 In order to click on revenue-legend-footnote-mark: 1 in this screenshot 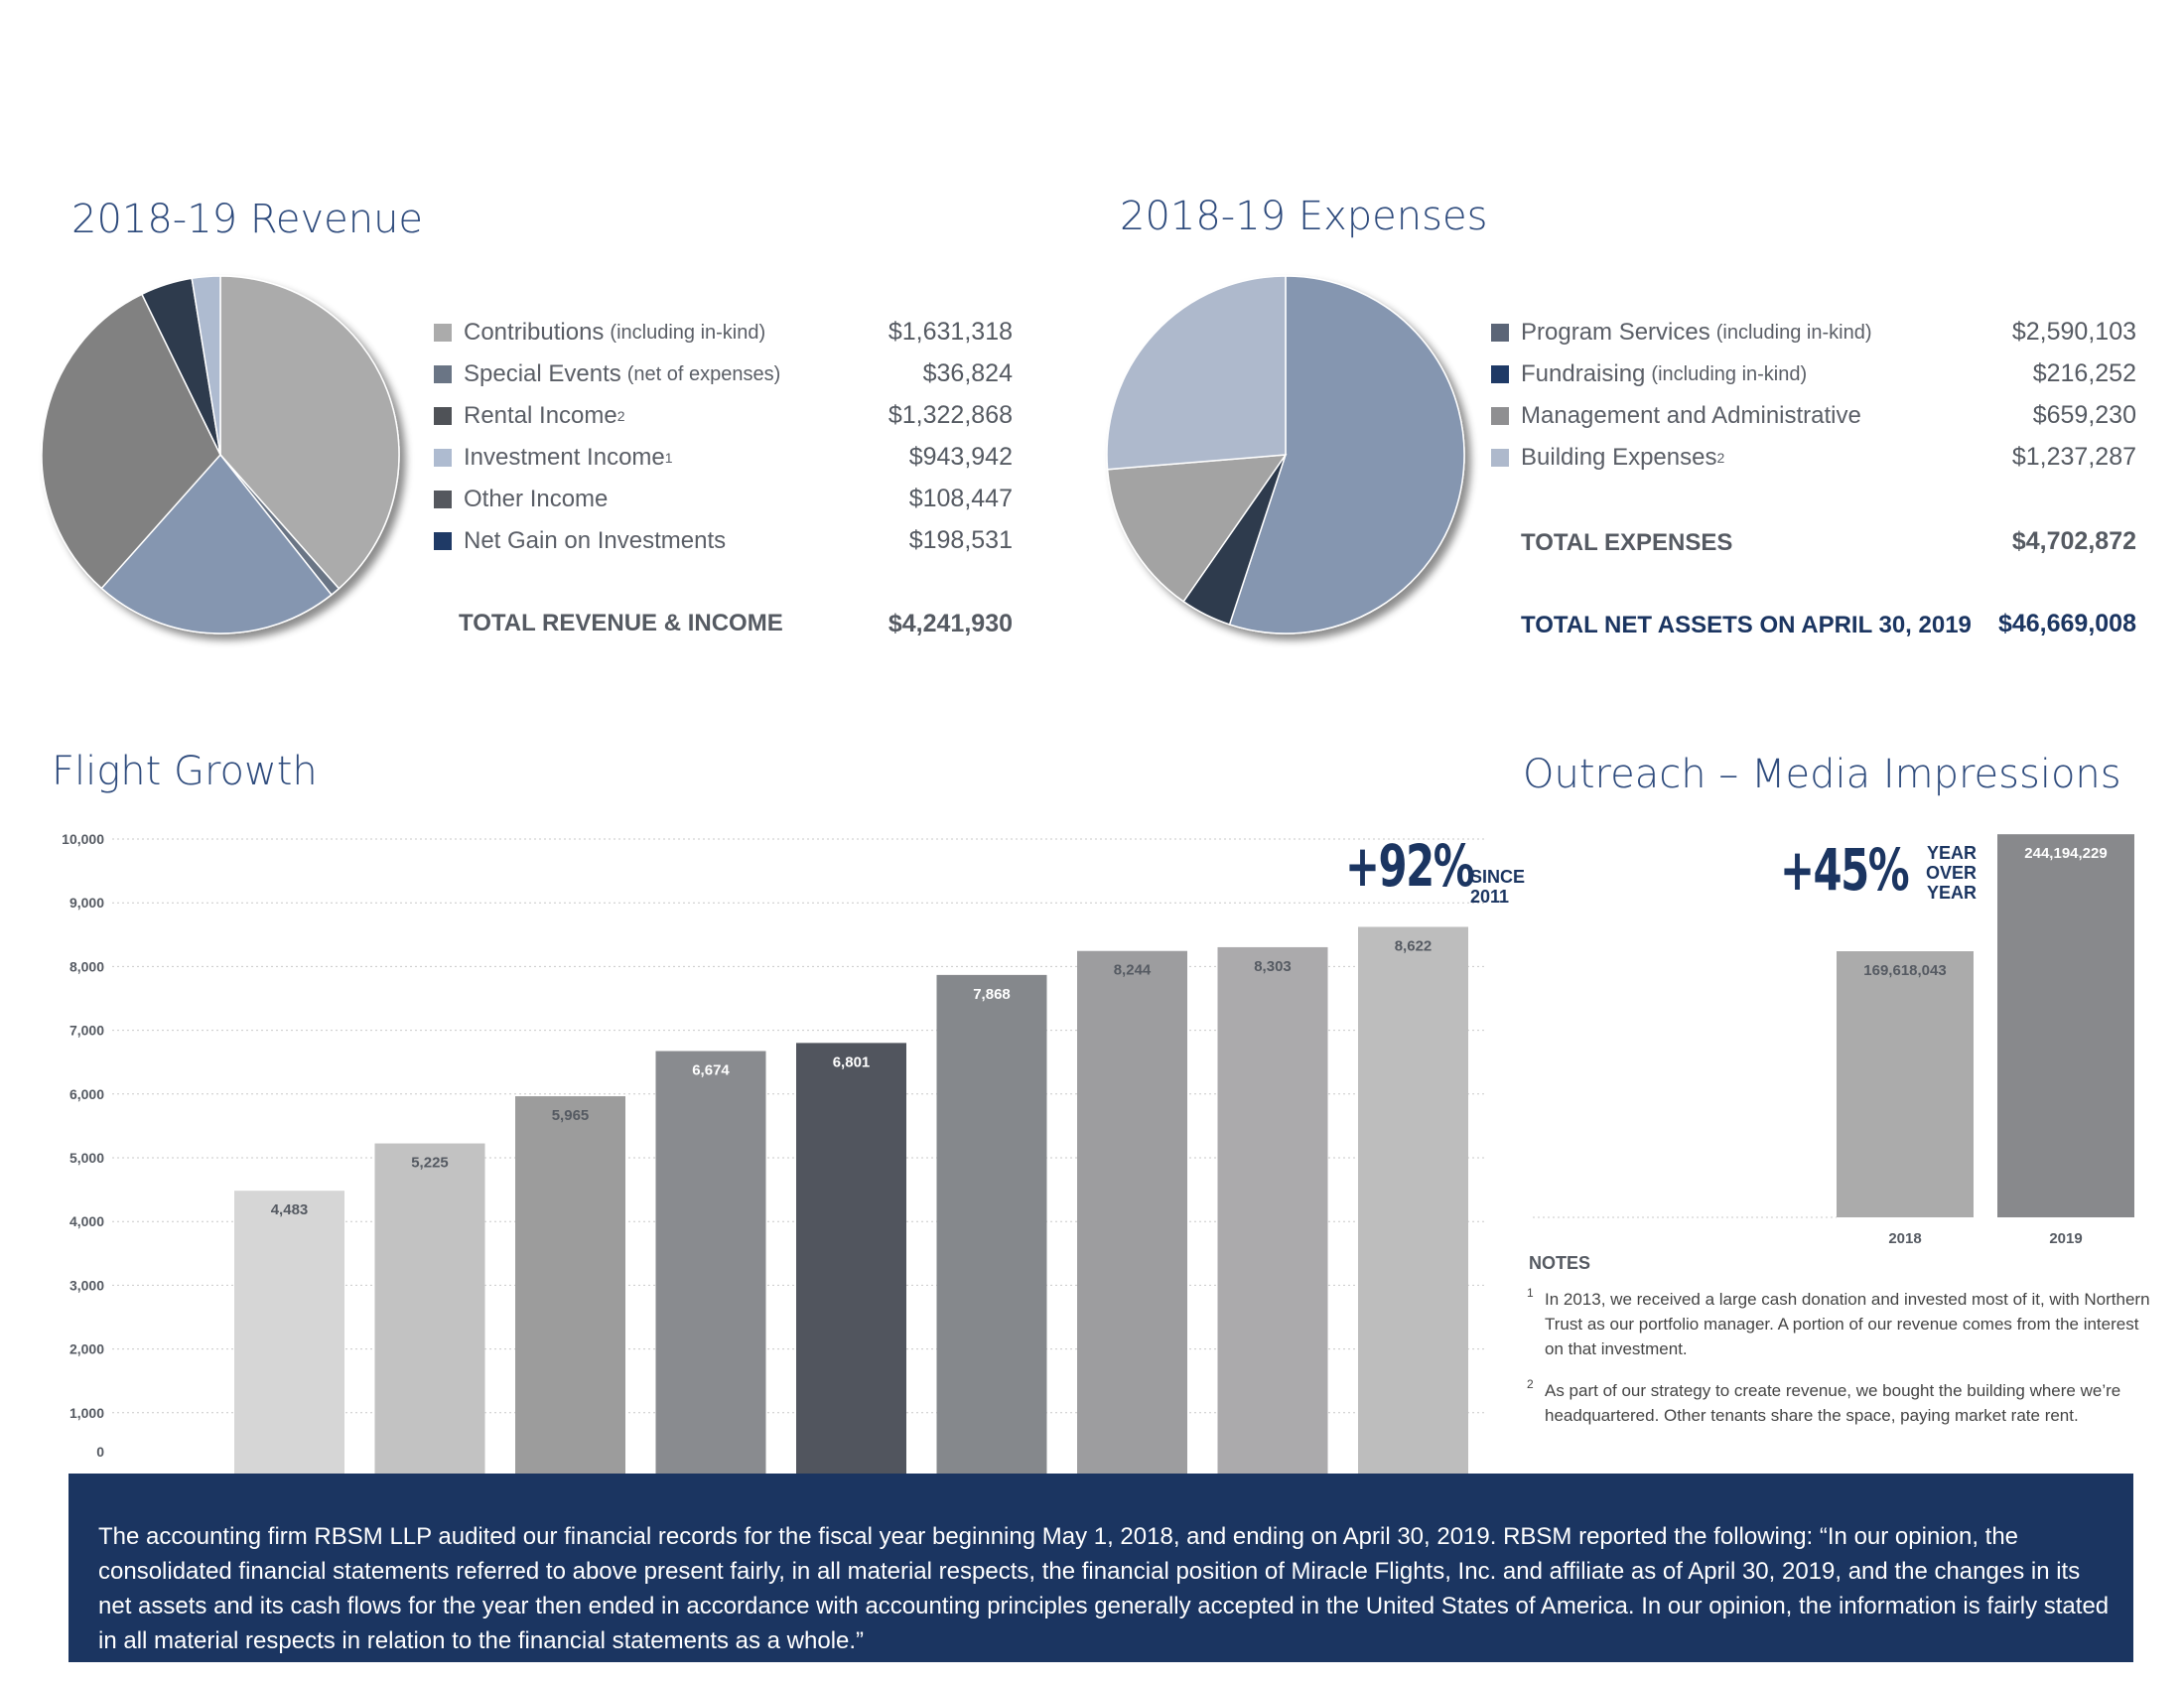, I will do `click(668, 458)`.